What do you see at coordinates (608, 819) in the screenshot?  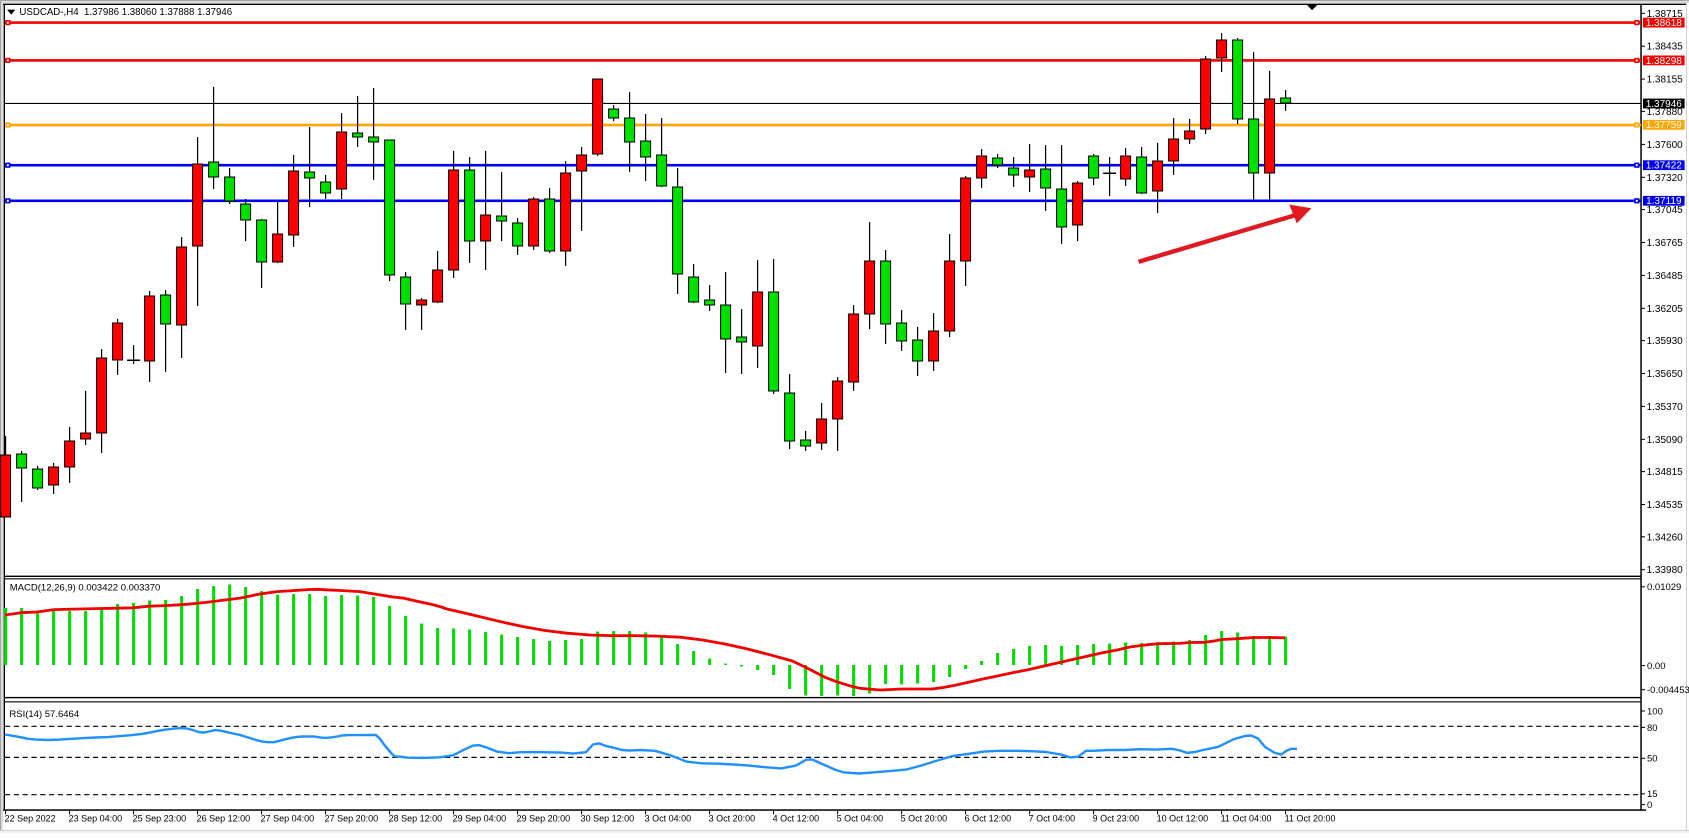 I see `svg-text: 30 Sep 12:00` at bounding box center [608, 819].